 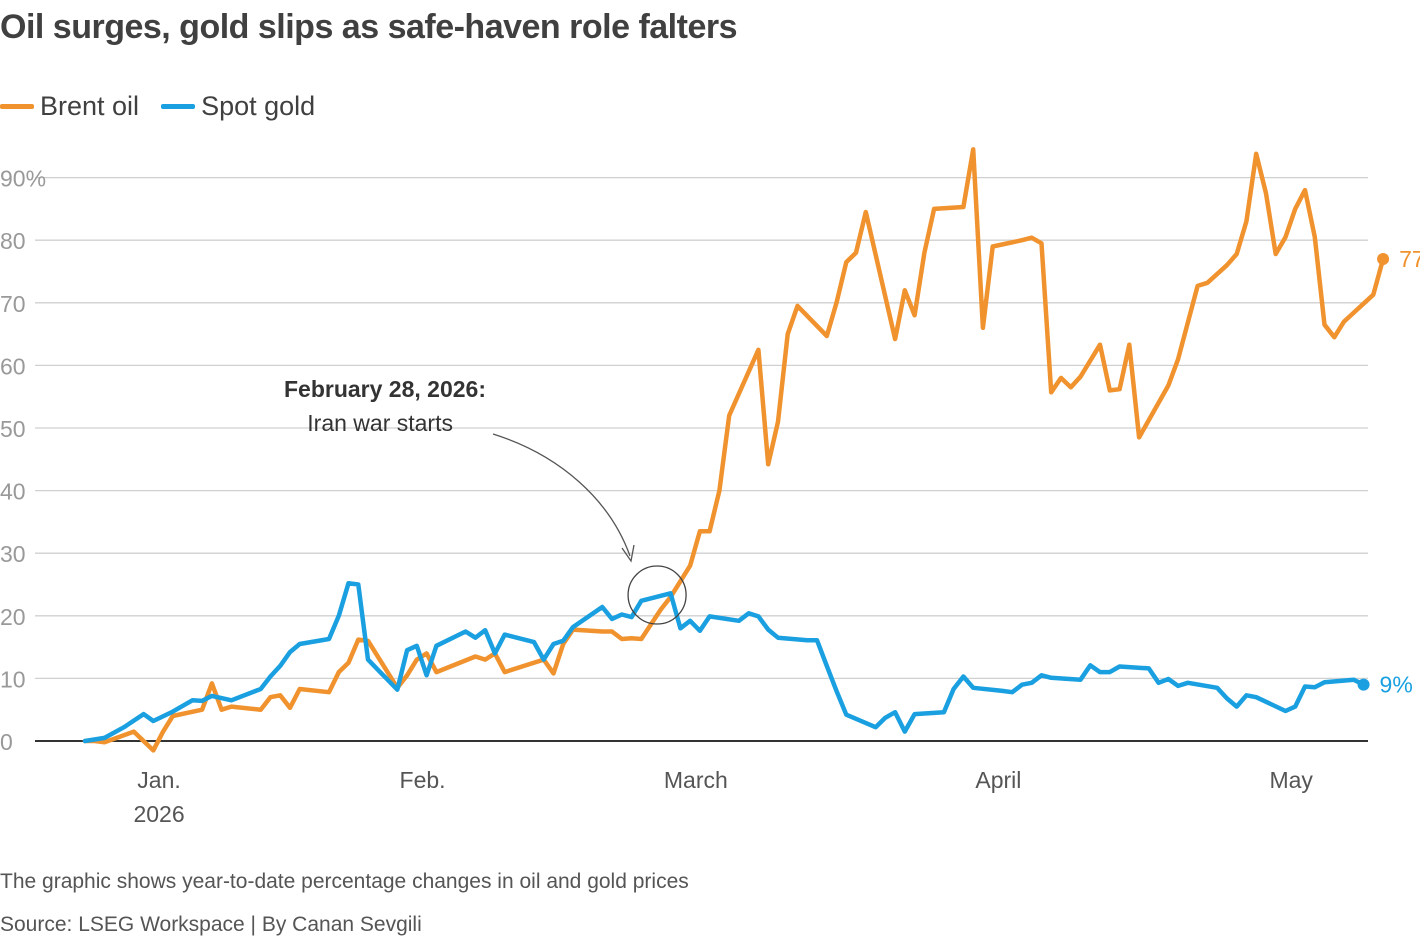 I want to click on y-tick-label: 90%, so click(x=23, y=179).